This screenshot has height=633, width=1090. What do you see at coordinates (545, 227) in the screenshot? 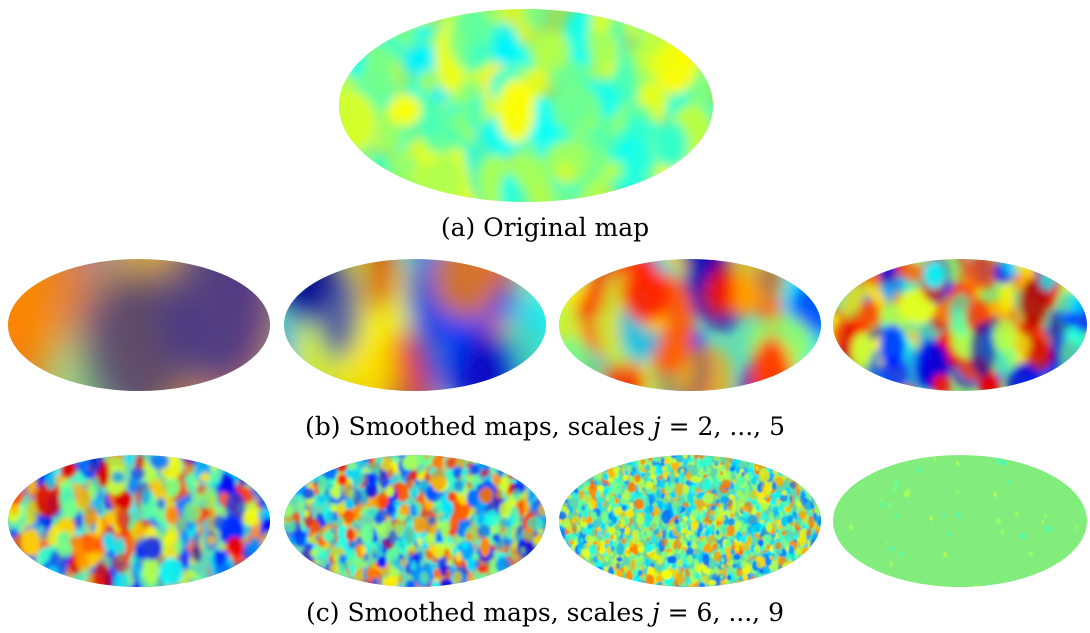
I see `caption-original-map: (a) Original map` at bounding box center [545, 227].